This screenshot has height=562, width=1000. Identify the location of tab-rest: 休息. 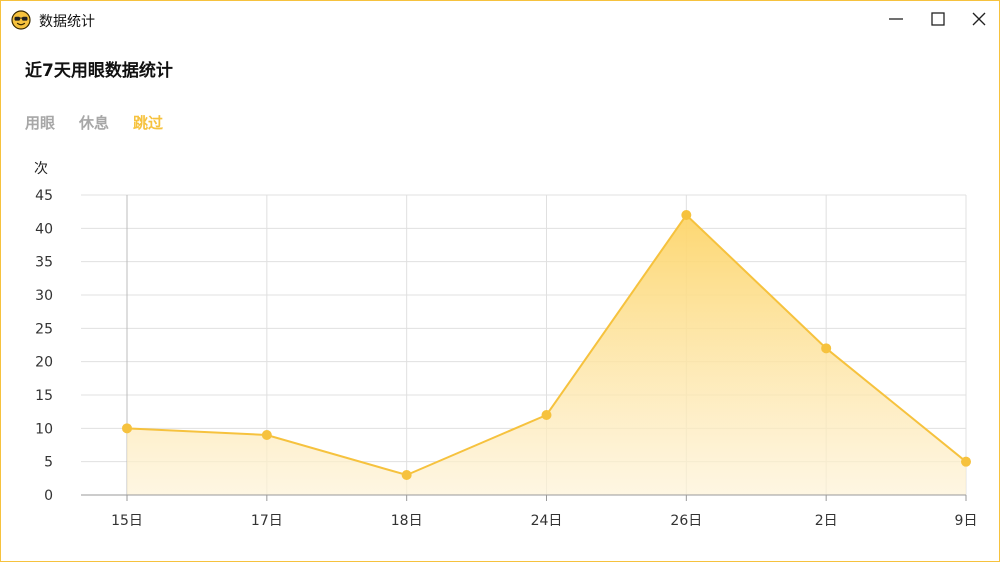
(94, 123).